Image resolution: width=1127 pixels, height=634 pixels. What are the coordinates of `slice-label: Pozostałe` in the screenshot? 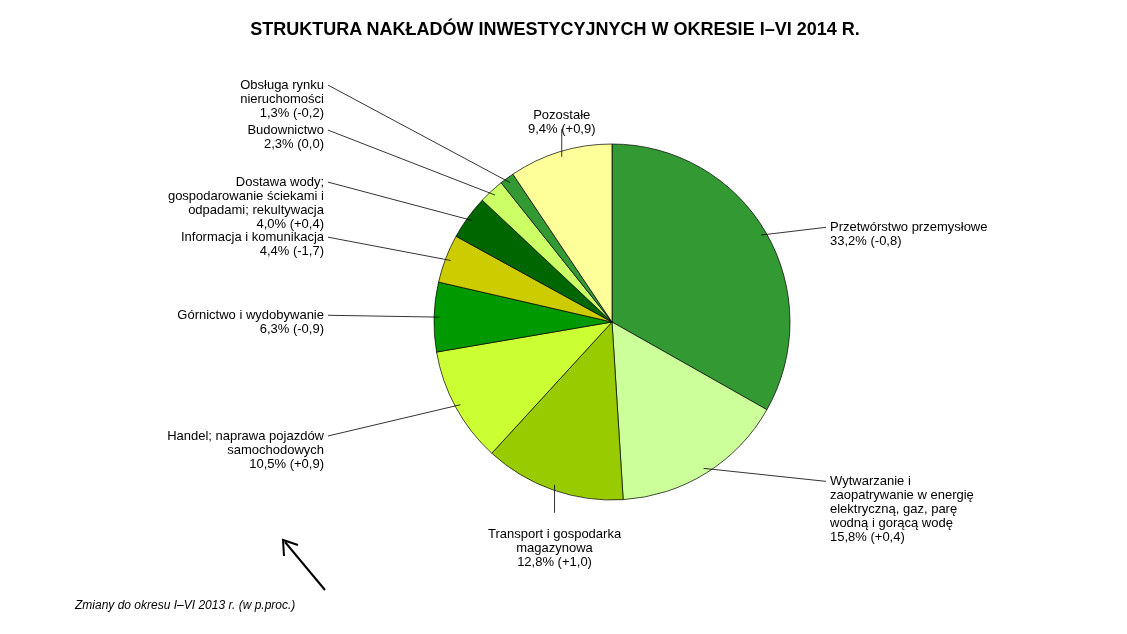 It's located at (562, 114).